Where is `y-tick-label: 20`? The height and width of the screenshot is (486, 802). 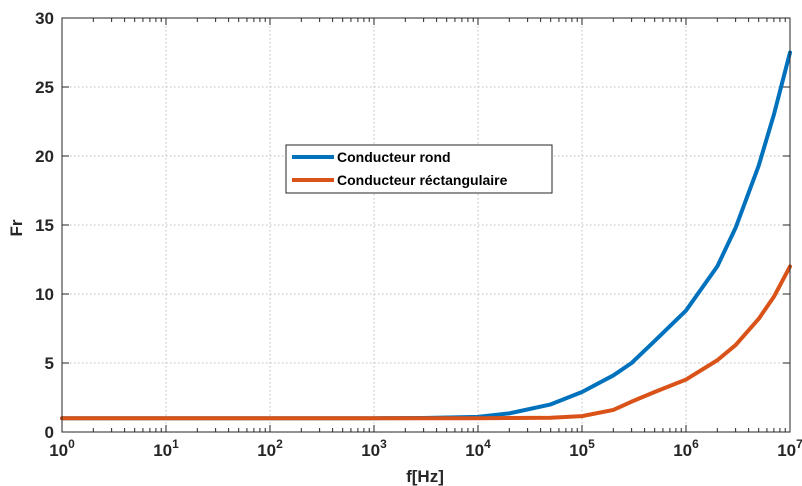 y-tick-label: 20 is located at coordinates (44, 156).